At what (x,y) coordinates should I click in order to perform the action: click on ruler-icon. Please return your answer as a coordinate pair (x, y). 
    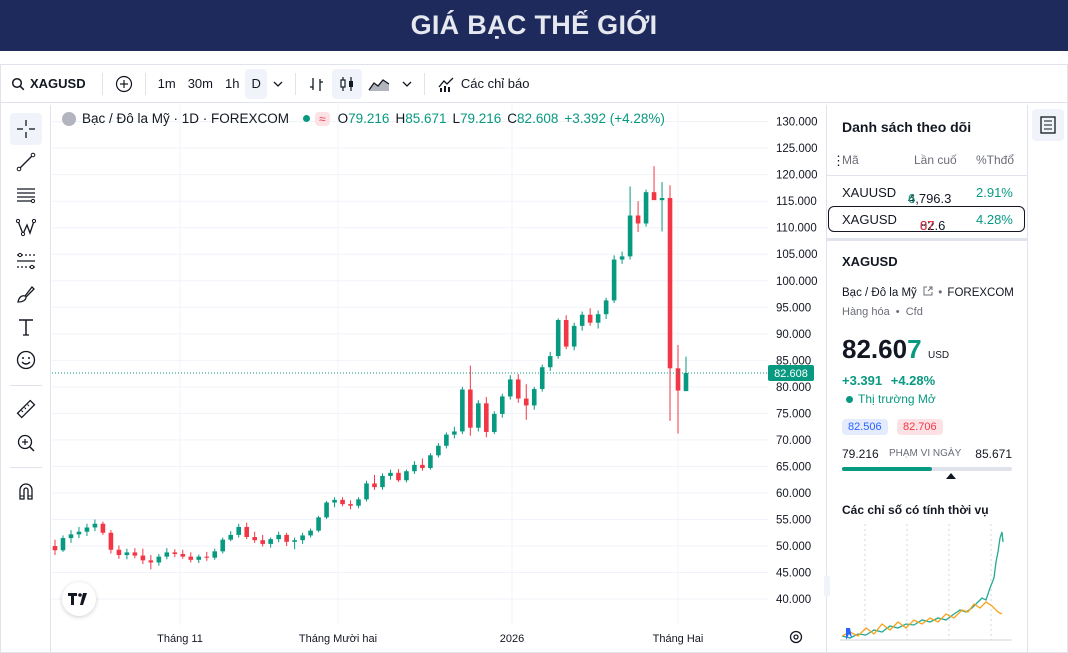
    Looking at the image, I should click on (26, 409).